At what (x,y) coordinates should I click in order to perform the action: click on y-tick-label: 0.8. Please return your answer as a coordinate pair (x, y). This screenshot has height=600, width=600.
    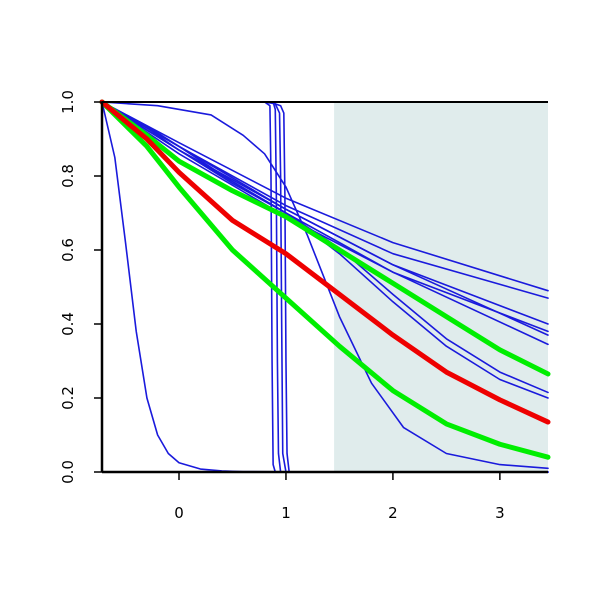
    Looking at the image, I should click on (68, 176).